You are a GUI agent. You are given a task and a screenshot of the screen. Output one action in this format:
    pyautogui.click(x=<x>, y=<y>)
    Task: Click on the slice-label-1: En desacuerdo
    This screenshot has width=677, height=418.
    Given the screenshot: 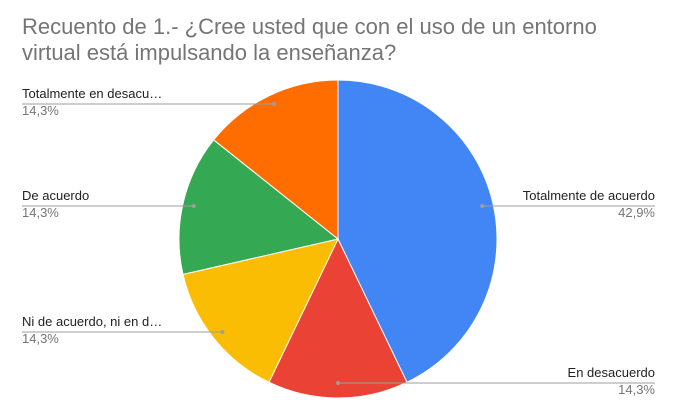 What is the action you would take?
    pyautogui.click(x=611, y=372)
    